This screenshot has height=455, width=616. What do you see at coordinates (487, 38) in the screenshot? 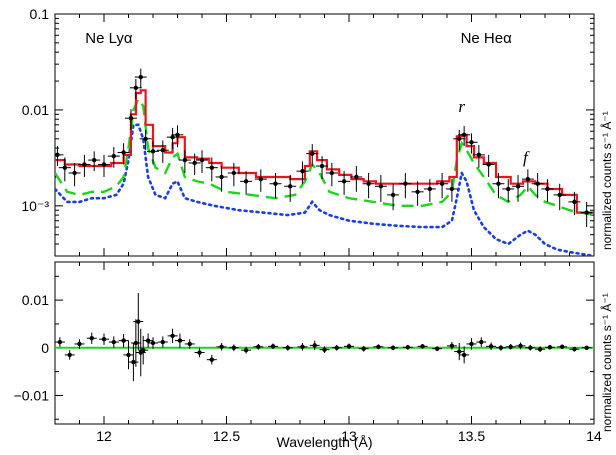
I see `annotation-label: Ne Heα` at bounding box center [487, 38].